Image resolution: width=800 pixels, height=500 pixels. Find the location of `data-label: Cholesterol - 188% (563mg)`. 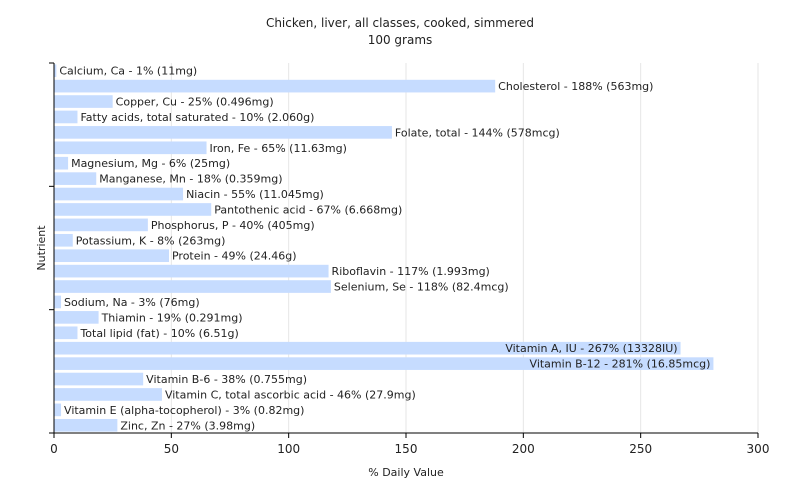

data-label: Cholesterol - 188% (563mg) is located at coordinates (575, 86).